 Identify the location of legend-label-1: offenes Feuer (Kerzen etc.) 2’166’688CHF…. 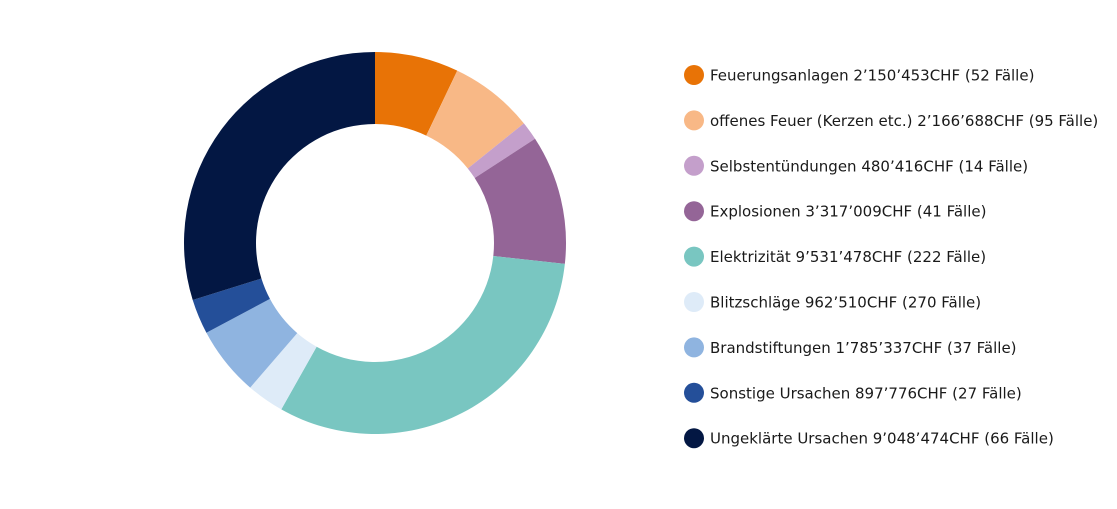
(904, 121).